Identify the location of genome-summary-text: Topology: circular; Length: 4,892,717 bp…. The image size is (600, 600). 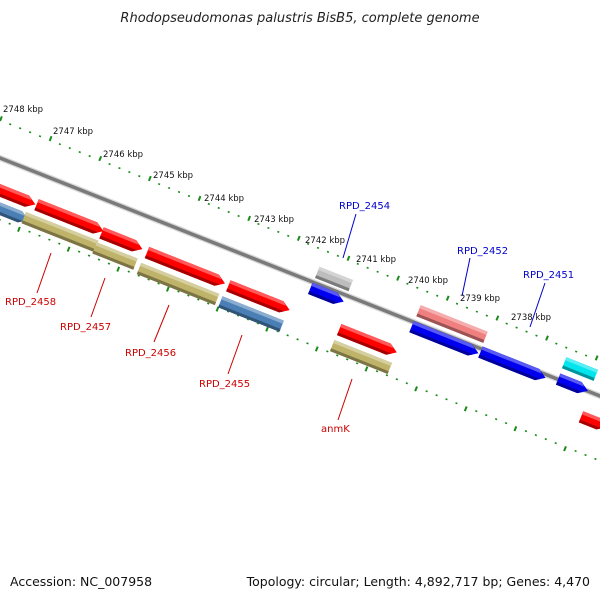
(418, 581).